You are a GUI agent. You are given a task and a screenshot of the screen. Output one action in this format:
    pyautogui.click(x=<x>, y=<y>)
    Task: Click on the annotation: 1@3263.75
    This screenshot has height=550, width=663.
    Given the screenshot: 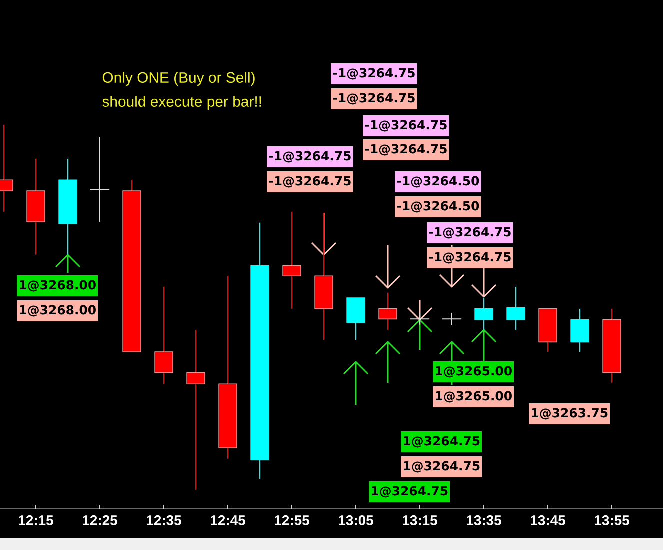 What is the action you would take?
    pyautogui.click(x=570, y=414)
    